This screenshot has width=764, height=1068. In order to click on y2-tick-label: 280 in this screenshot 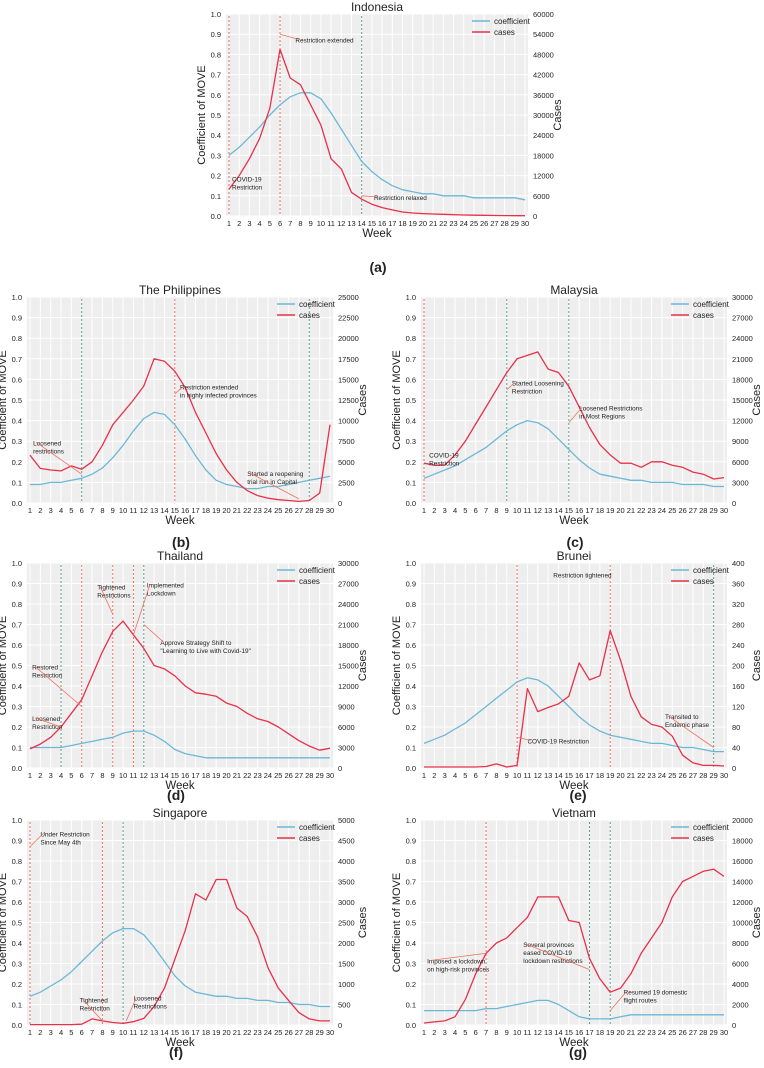, I will do `click(738, 625)`.